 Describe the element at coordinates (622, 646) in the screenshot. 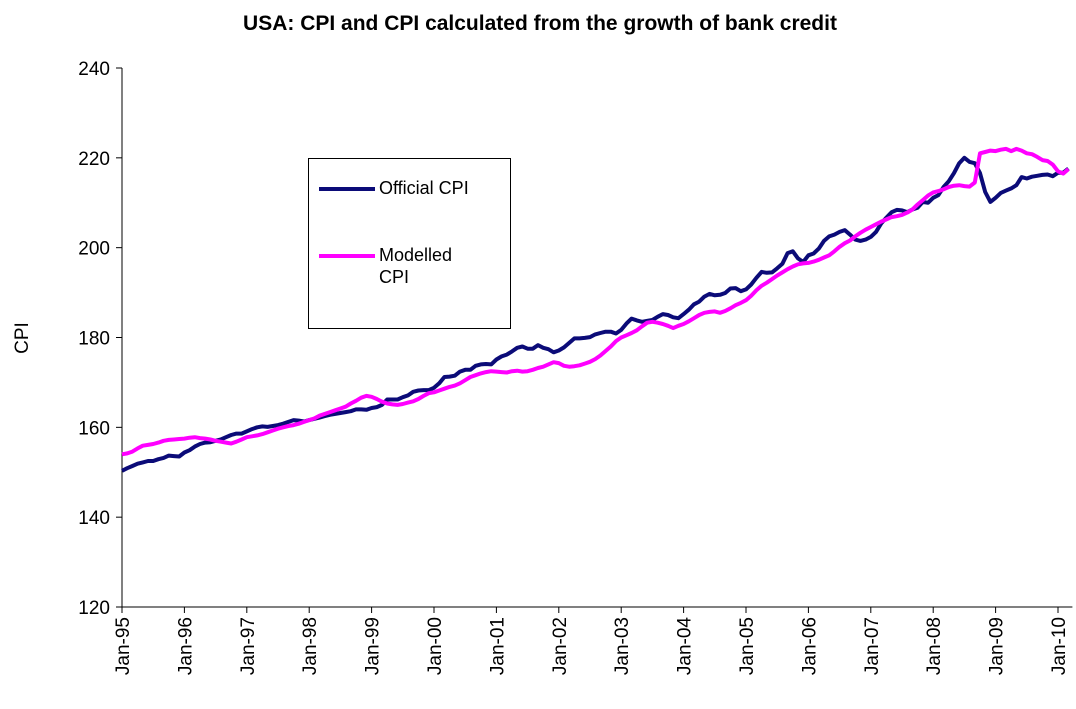

I see `x-tick-label: Jan-03` at that location.